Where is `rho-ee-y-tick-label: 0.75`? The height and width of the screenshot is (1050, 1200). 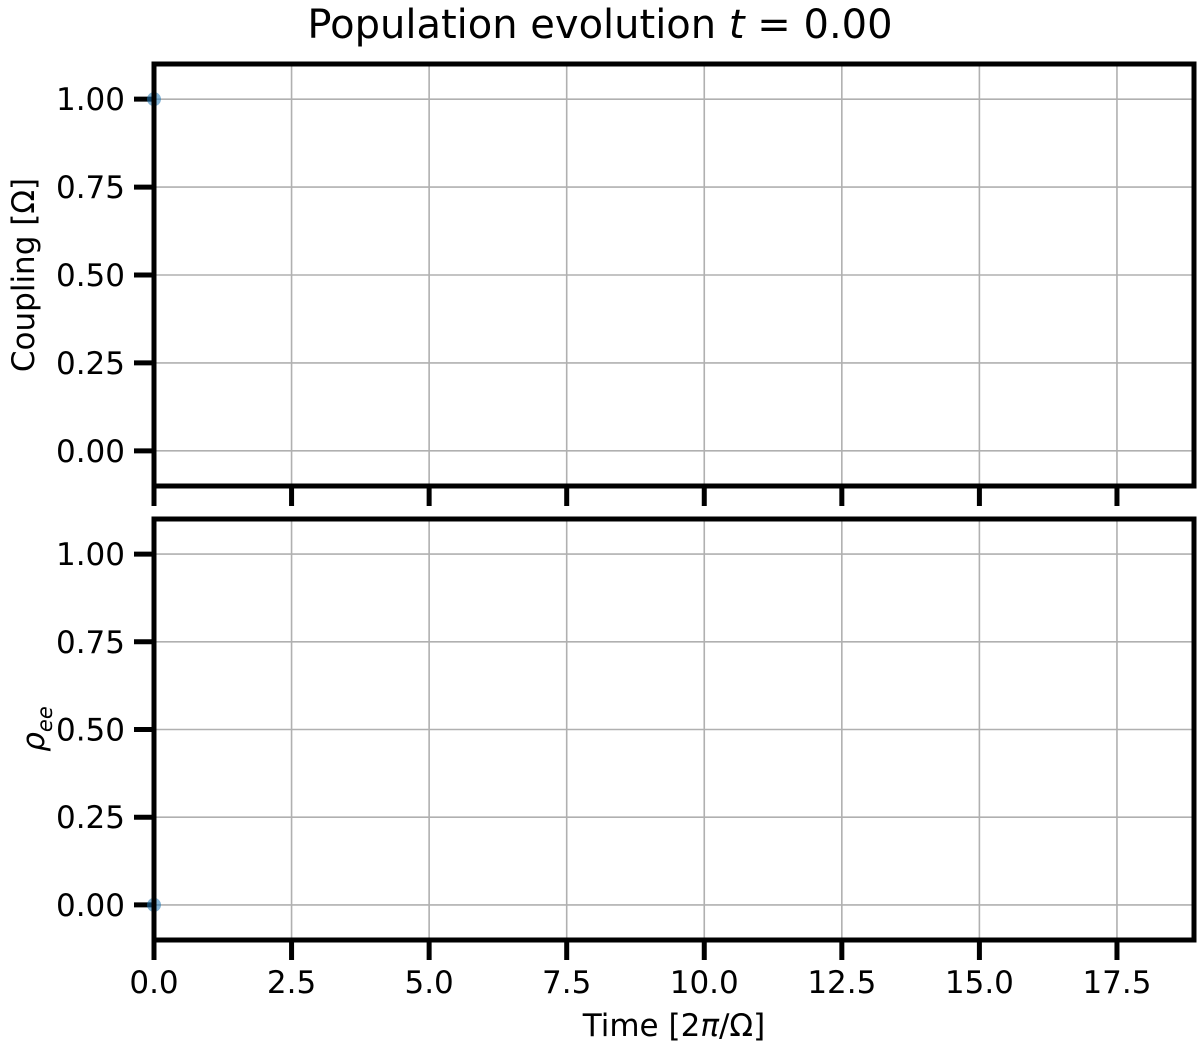 rho-ee-y-tick-label: 0.75 is located at coordinates (90, 643).